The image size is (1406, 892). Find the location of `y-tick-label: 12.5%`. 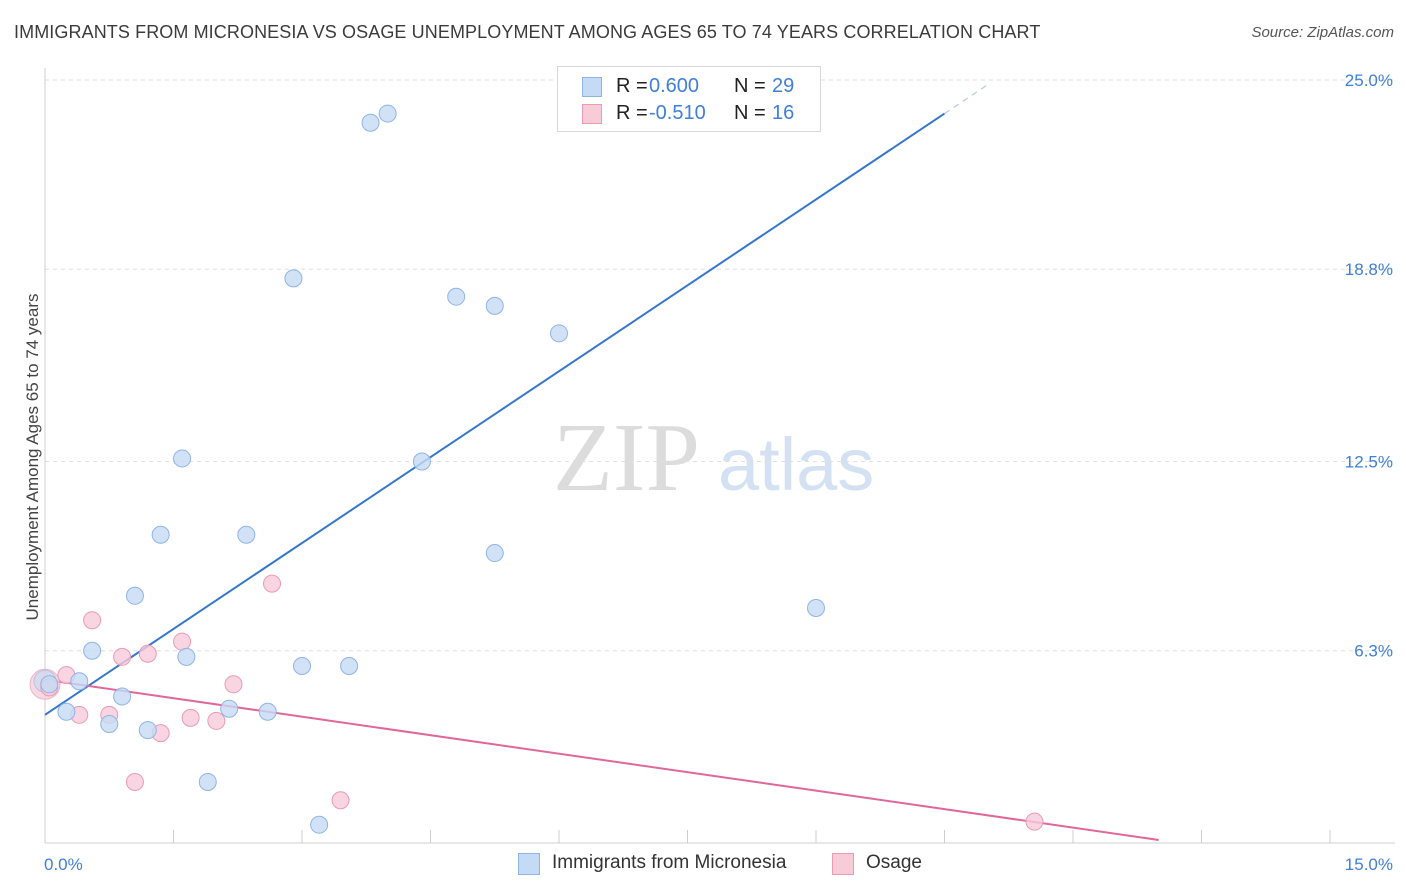

y-tick-label: 12.5% is located at coordinates (1369, 462).